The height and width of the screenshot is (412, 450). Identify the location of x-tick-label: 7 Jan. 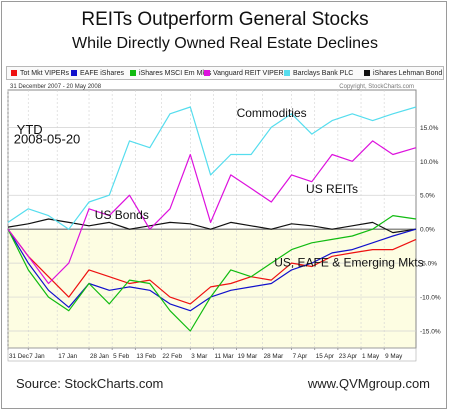
(37, 356).